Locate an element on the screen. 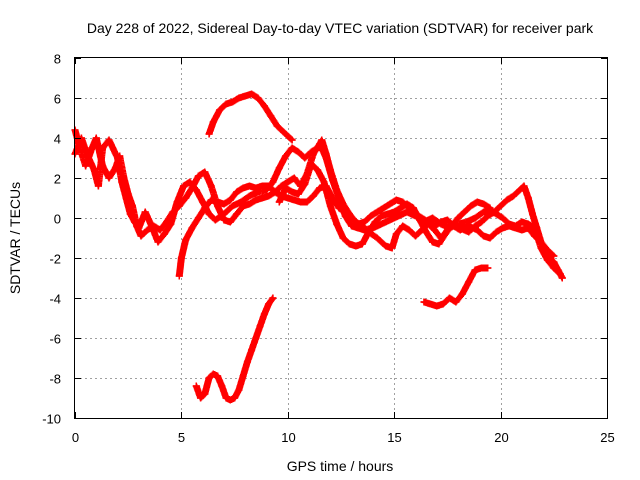  y-tick-label: -10 is located at coordinates (51, 419).